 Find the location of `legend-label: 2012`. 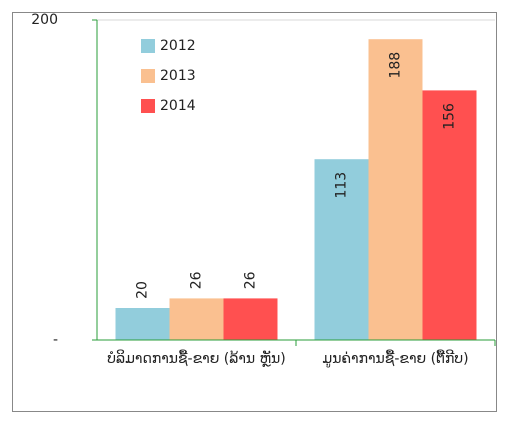

legend-label: 2012 is located at coordinates (178, 46).